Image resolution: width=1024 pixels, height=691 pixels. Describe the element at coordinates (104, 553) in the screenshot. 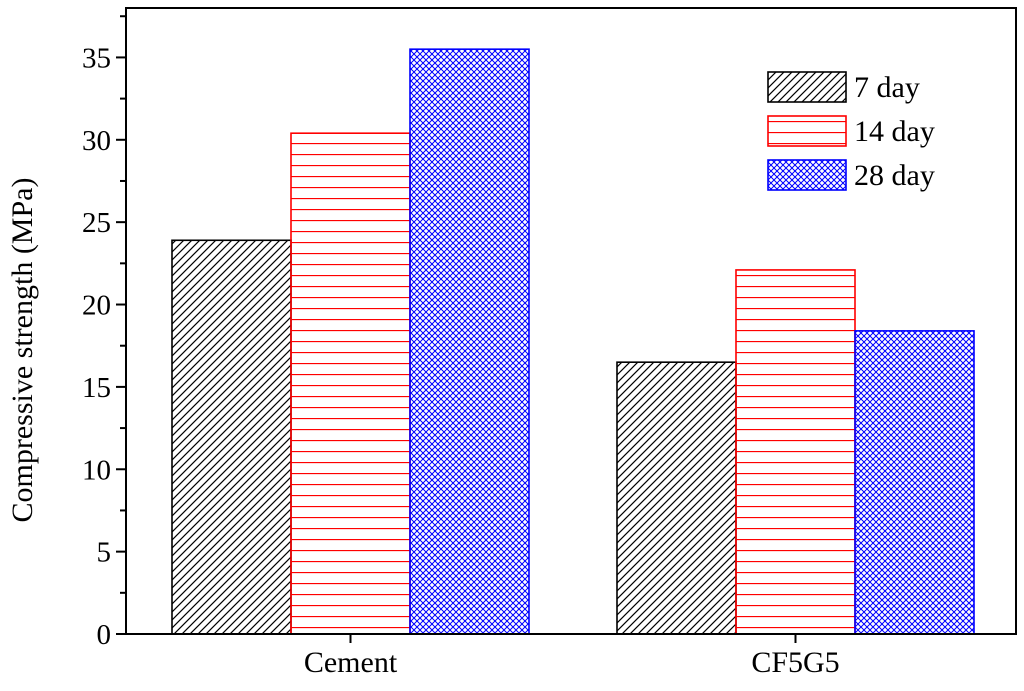

I see `y-tick-label: 5` at that location.